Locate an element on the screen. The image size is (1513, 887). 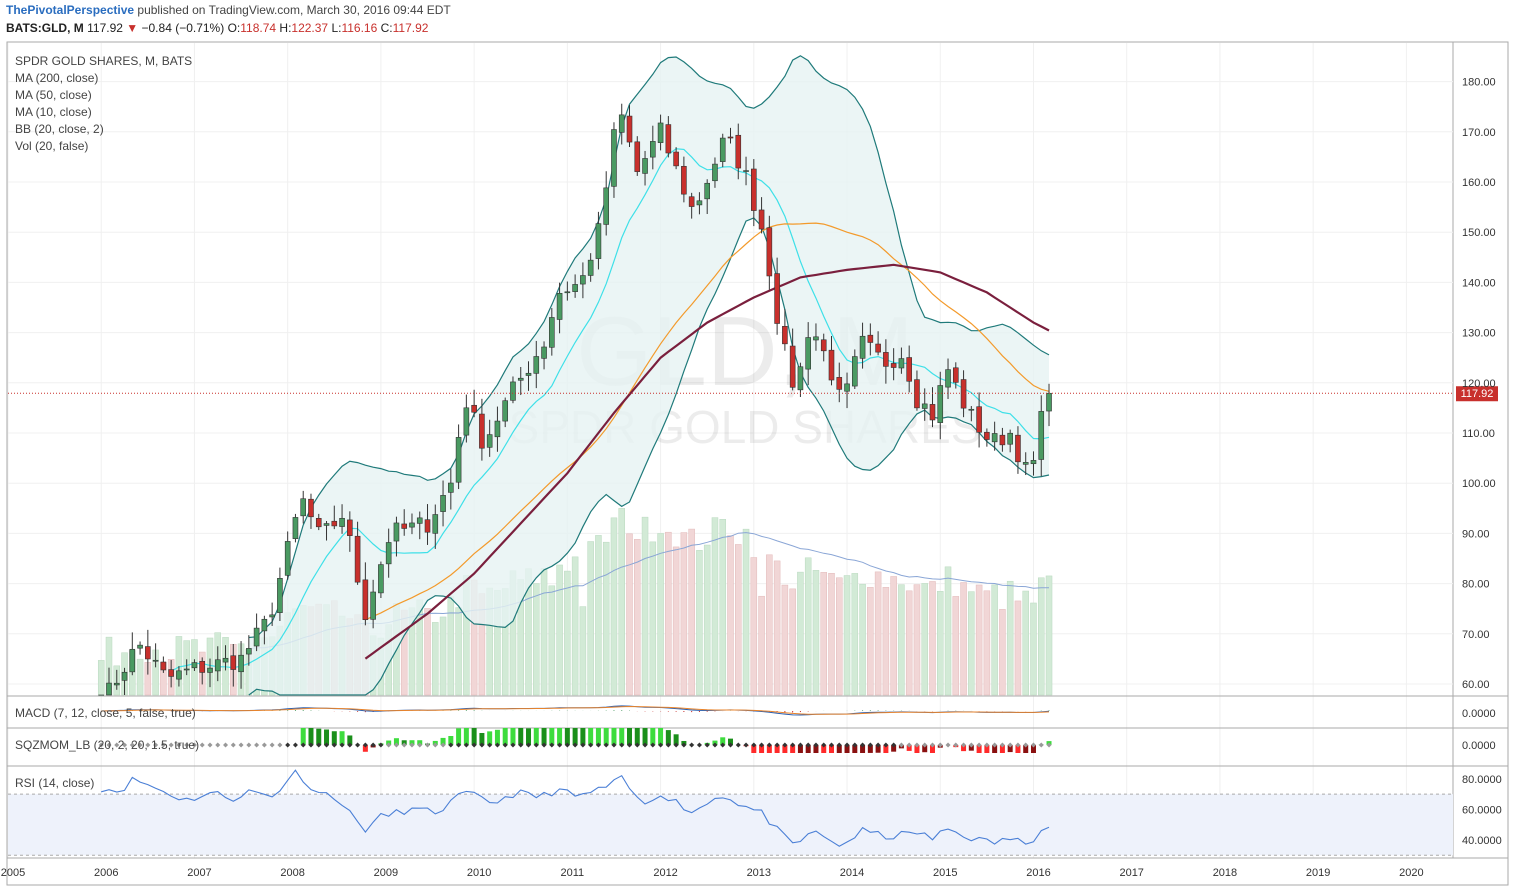
sqz-label: SQZMOM_LB (20, 2, 20, 1.5, true) is located at coordinates (107, 745).